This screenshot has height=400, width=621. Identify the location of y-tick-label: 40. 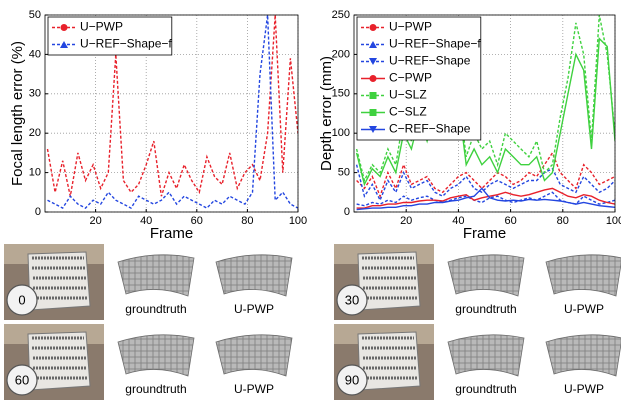
(35, 54).